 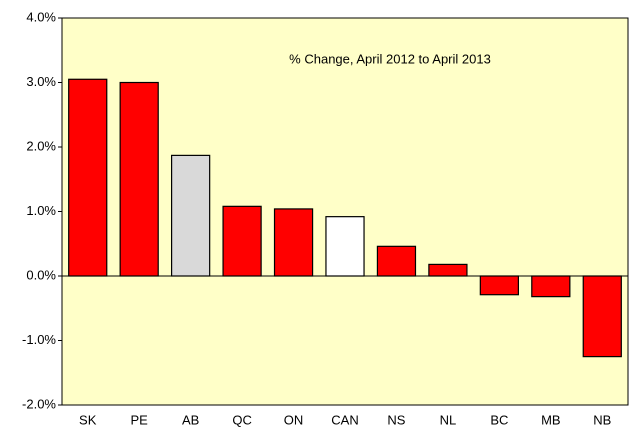 I want to click on x-tick-label: NB, so click(x=602, y=419).